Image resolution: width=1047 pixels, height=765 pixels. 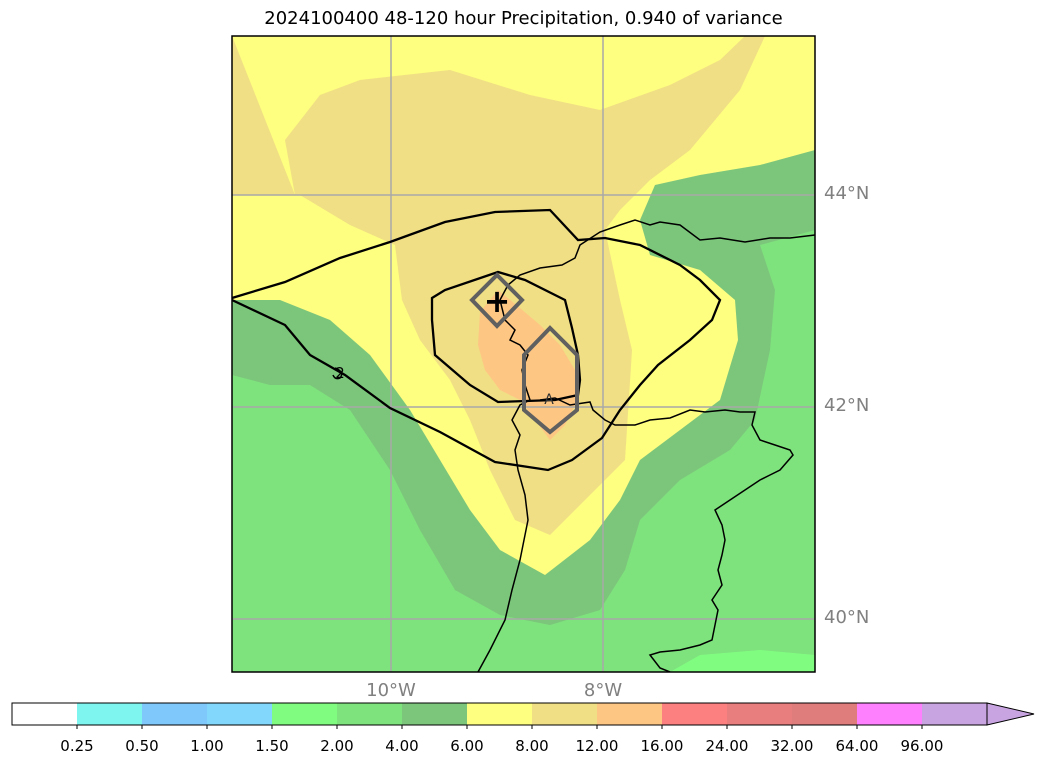 I want to click on colorbar, so click(x=523, y=715).